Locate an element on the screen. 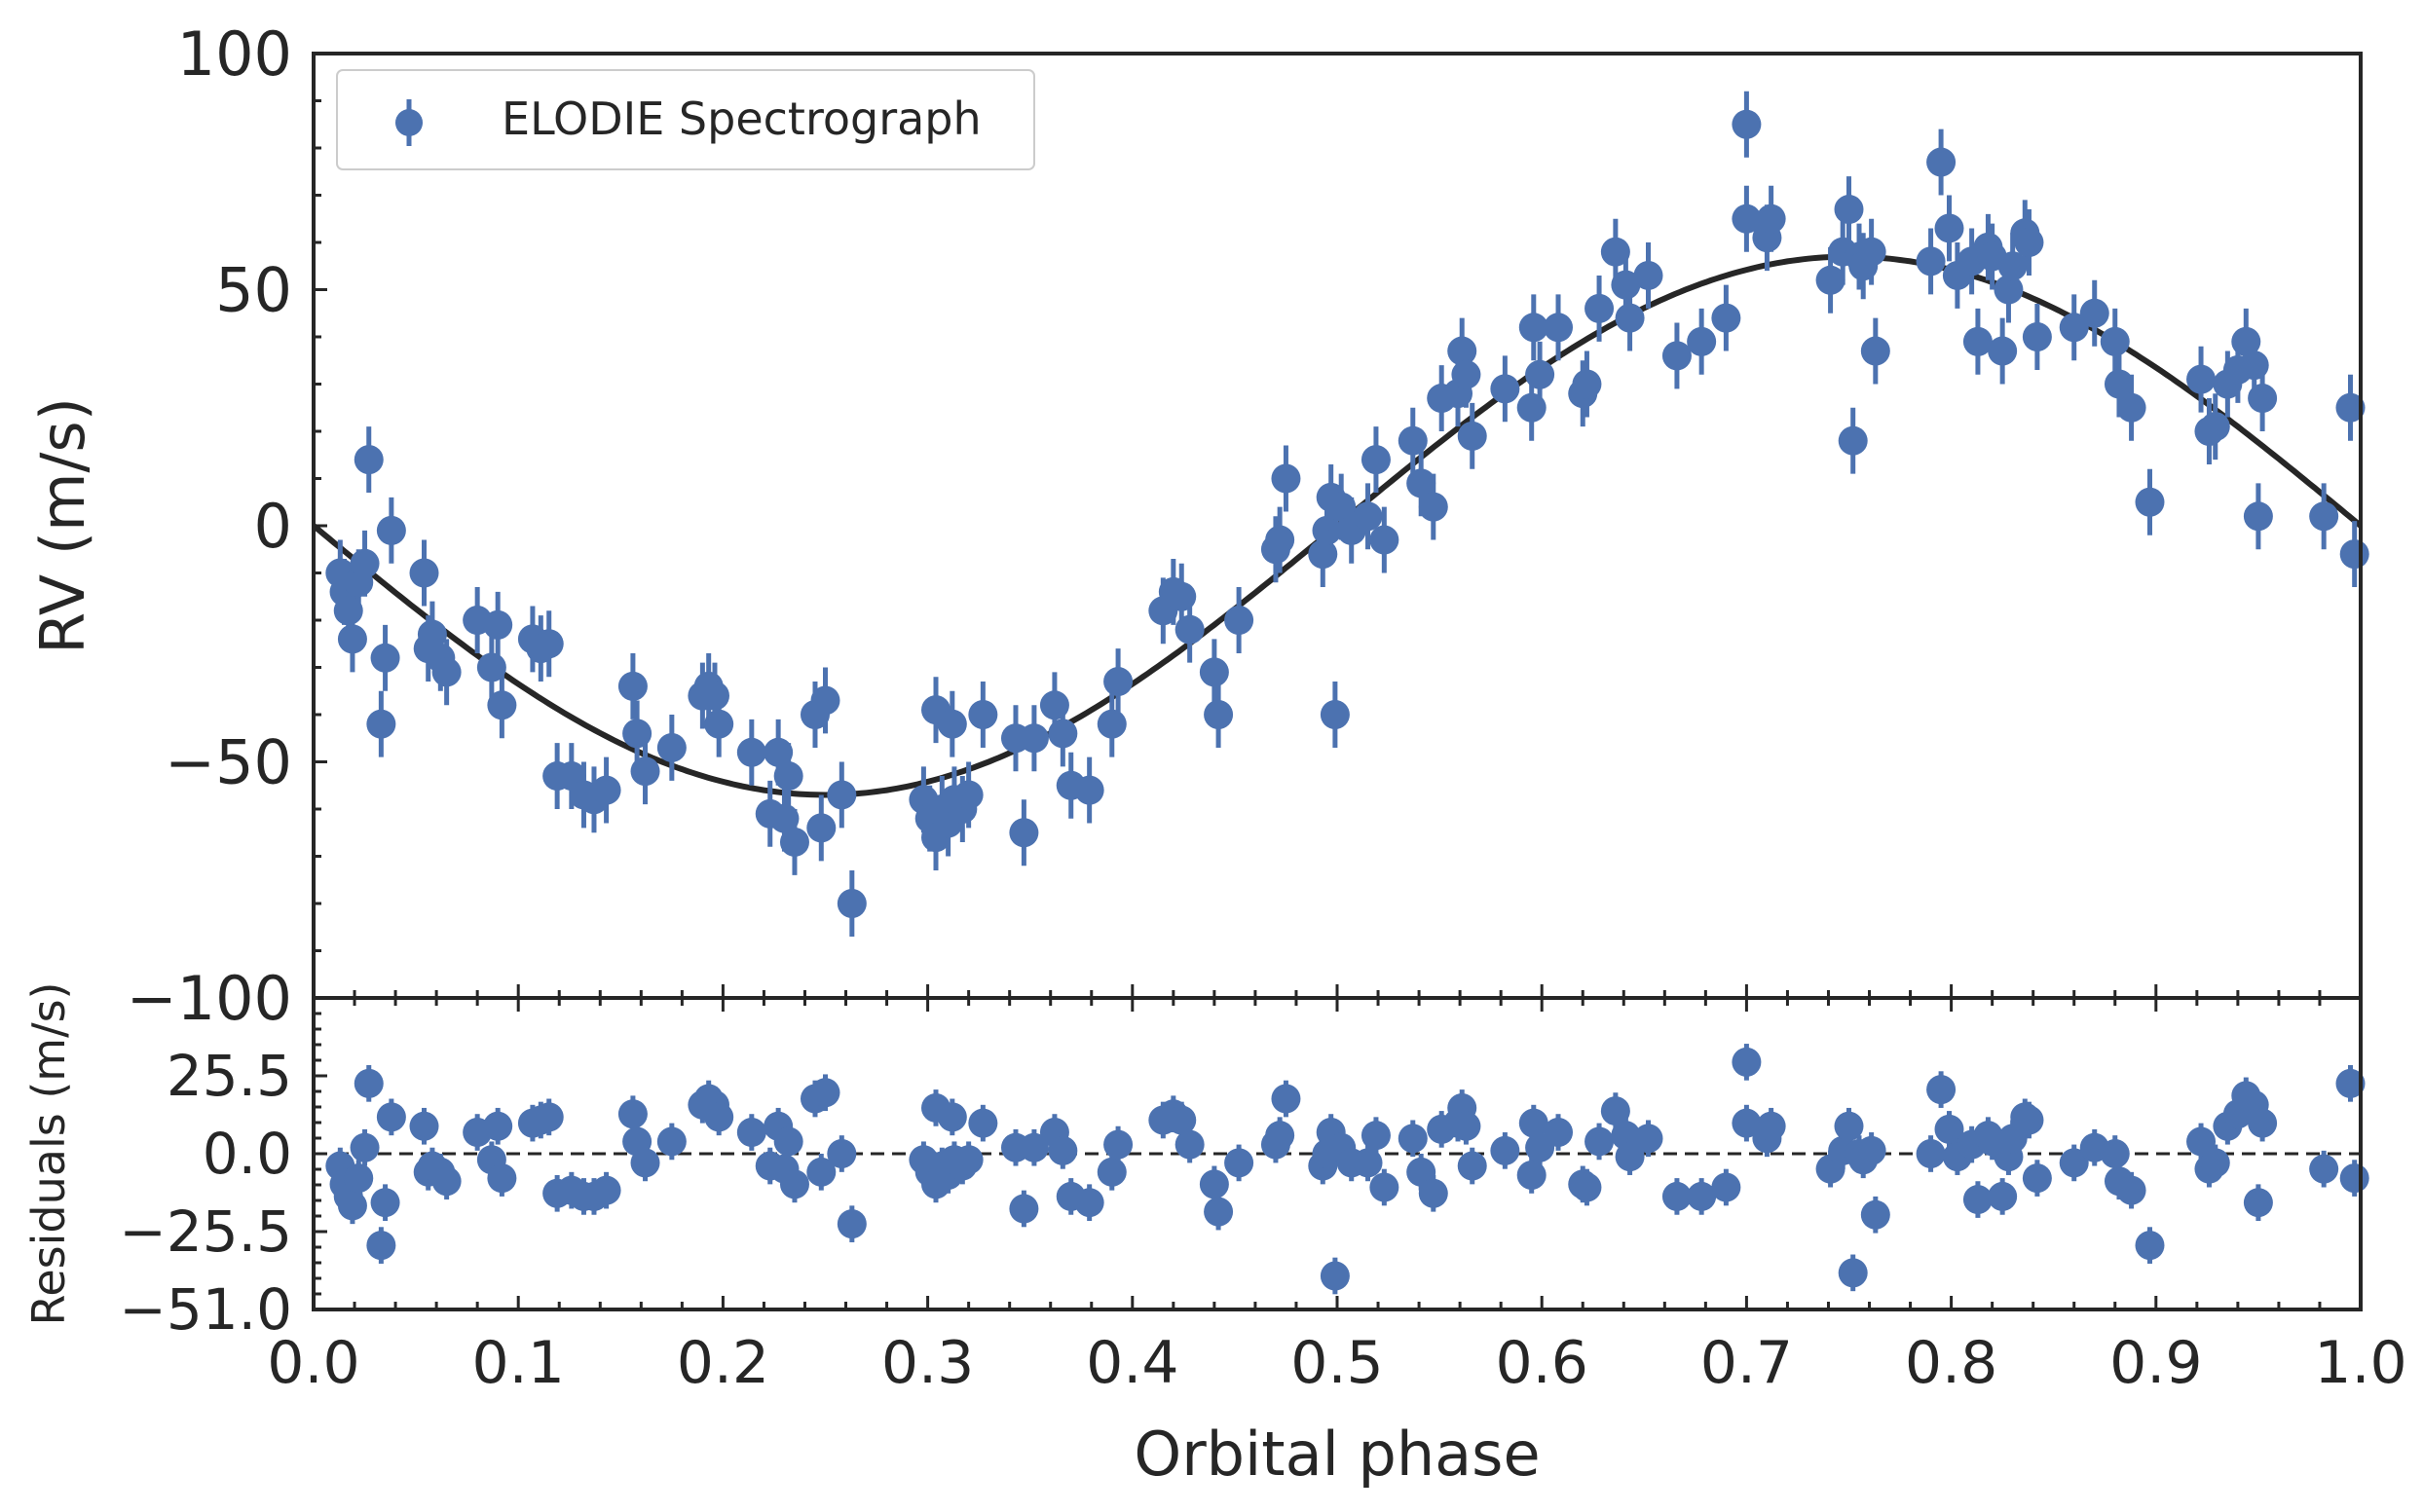 Image resolution: width=2423 pixels, height=1512 pixels. x-tick-label: 0.2 is located at coordinates (723, 1363).